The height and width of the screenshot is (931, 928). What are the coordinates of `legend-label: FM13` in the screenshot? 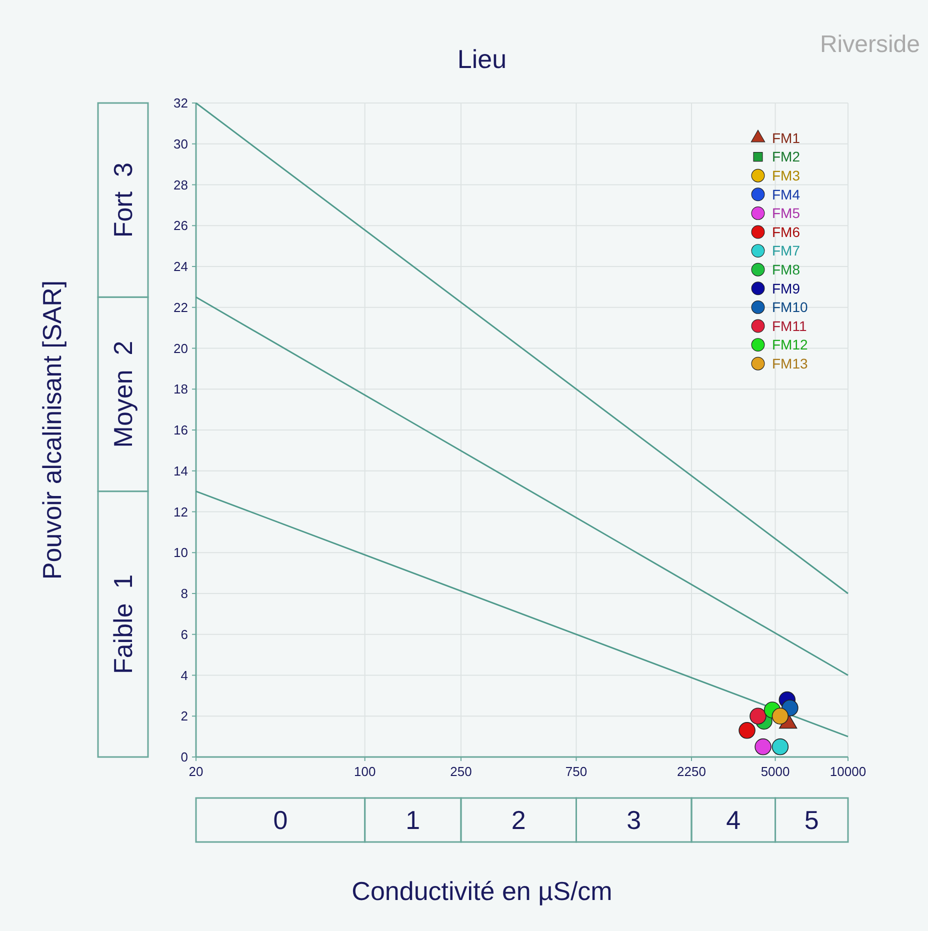 It's located at (790, 364).